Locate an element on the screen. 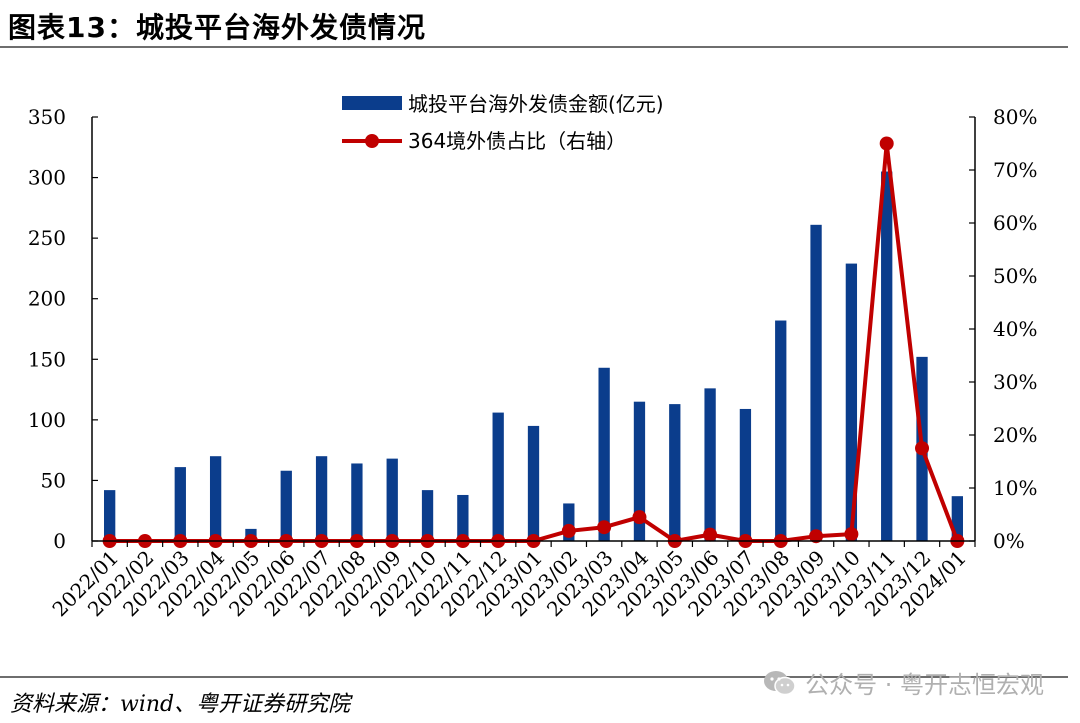 This screenshot has width=1080, height=723. legend-bar-swatch is located at coordinates (372, 103).